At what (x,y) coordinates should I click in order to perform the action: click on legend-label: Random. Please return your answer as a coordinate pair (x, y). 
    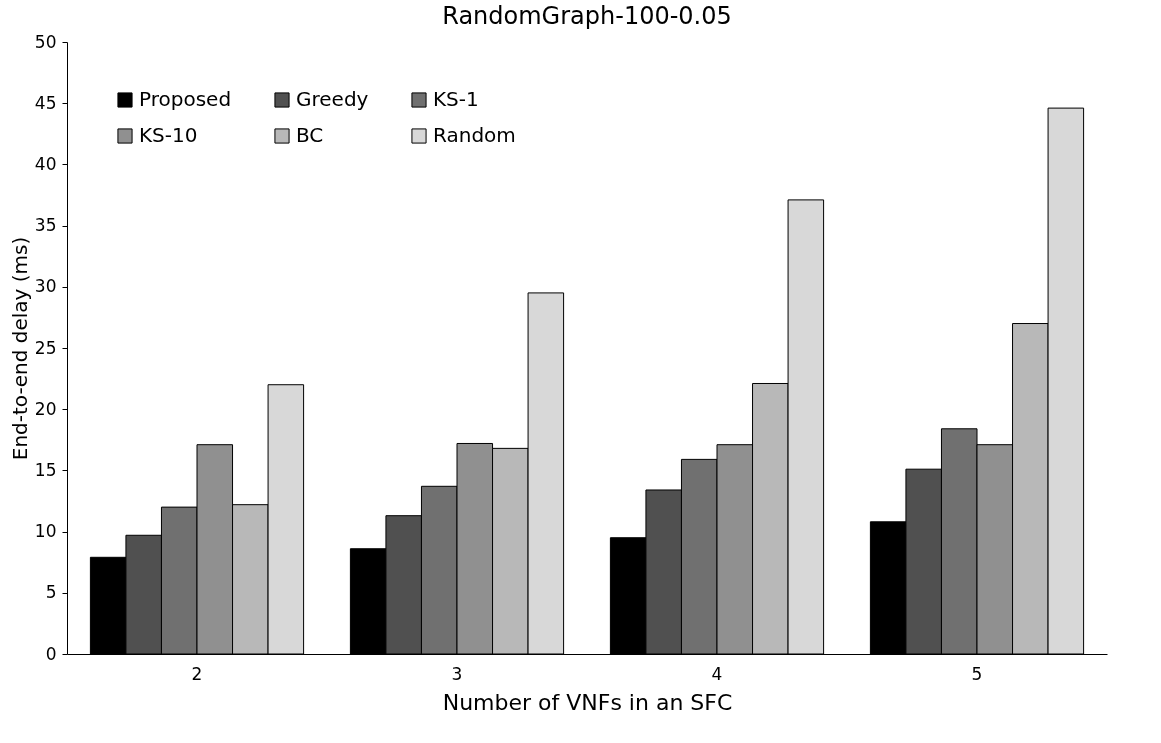
    Looking at the image, I should click on (474, 135).